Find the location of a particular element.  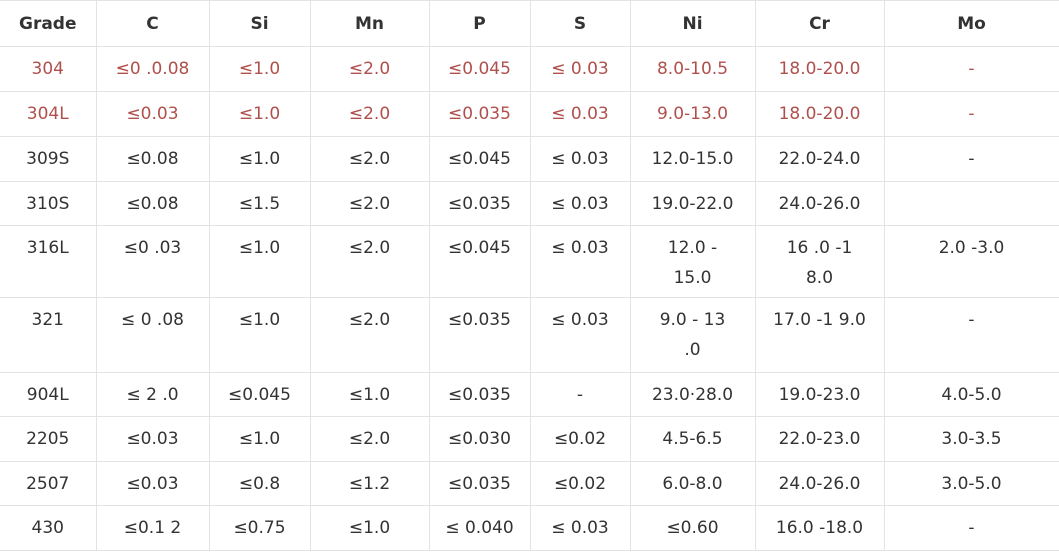

table-cell: 4.5-6.5 is located at coordinates (692, 439).